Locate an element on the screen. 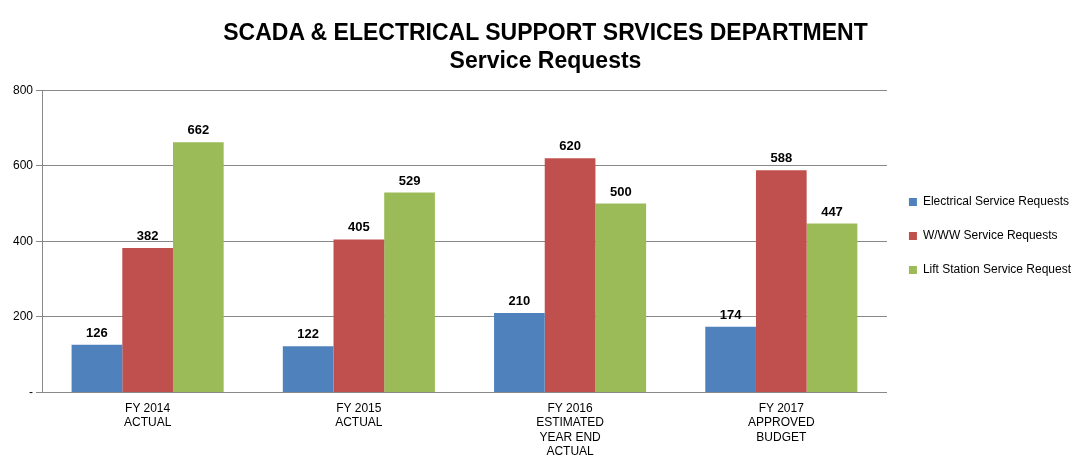 The width and height of the screenshot is (1091, 467). legend-label: Electrical Service Requests is located at coordinates (995, 201).